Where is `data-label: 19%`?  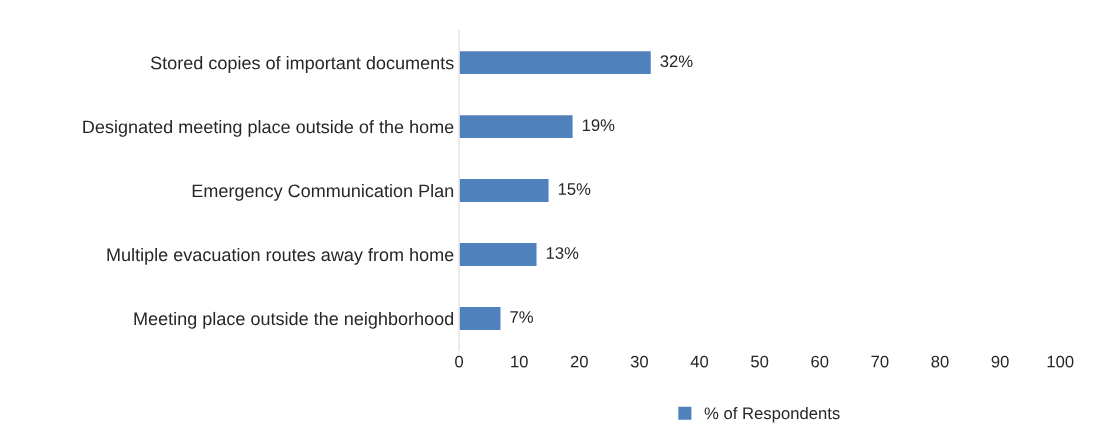
data-label: 19% is located at coordinates (598, 125).